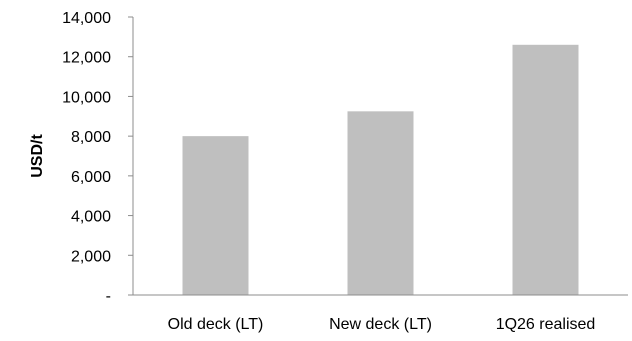 The height and width of the screenshot is (341, 632). What do you see at coordinates (216, 324) in the screenshot?
I see `x-category-label: Old deck (LT)` at bounding box center [216, 324].